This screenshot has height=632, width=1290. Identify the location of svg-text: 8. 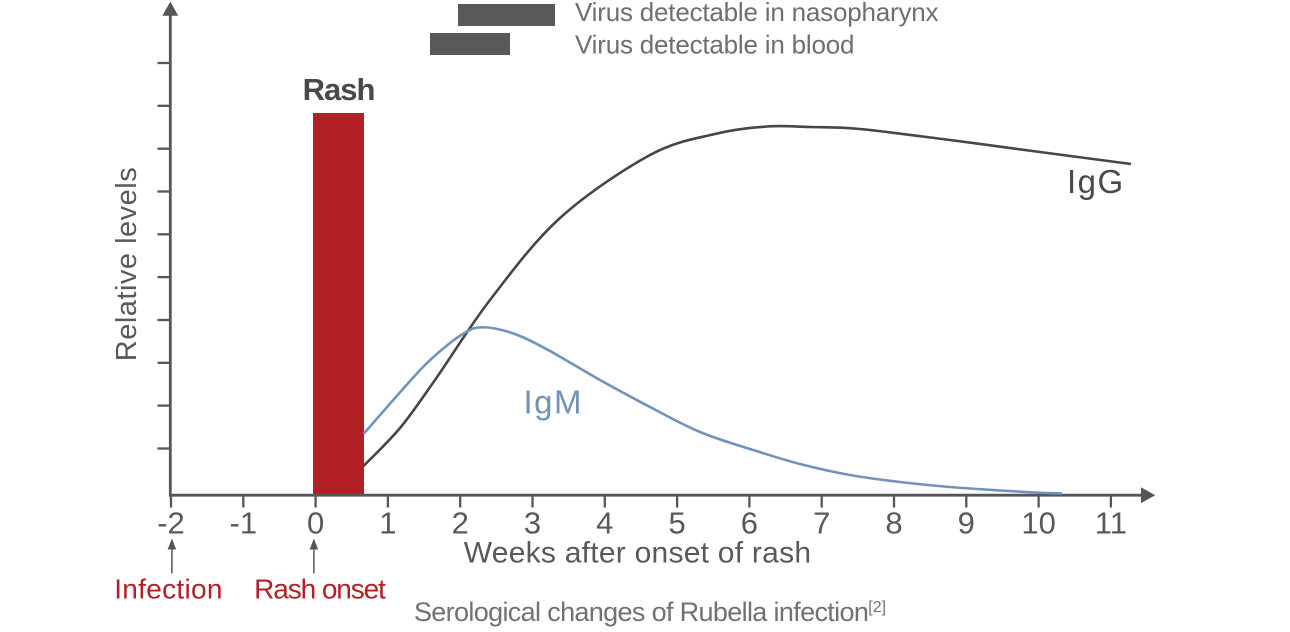
(893, 523).